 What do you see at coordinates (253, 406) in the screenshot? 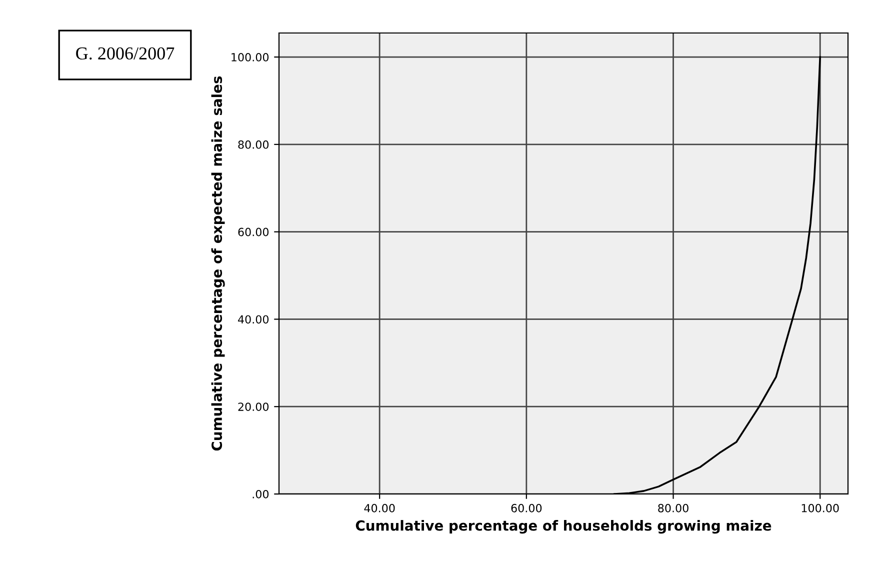
I see `y-tick-label: 20.00` at bounding box center [253, 406].